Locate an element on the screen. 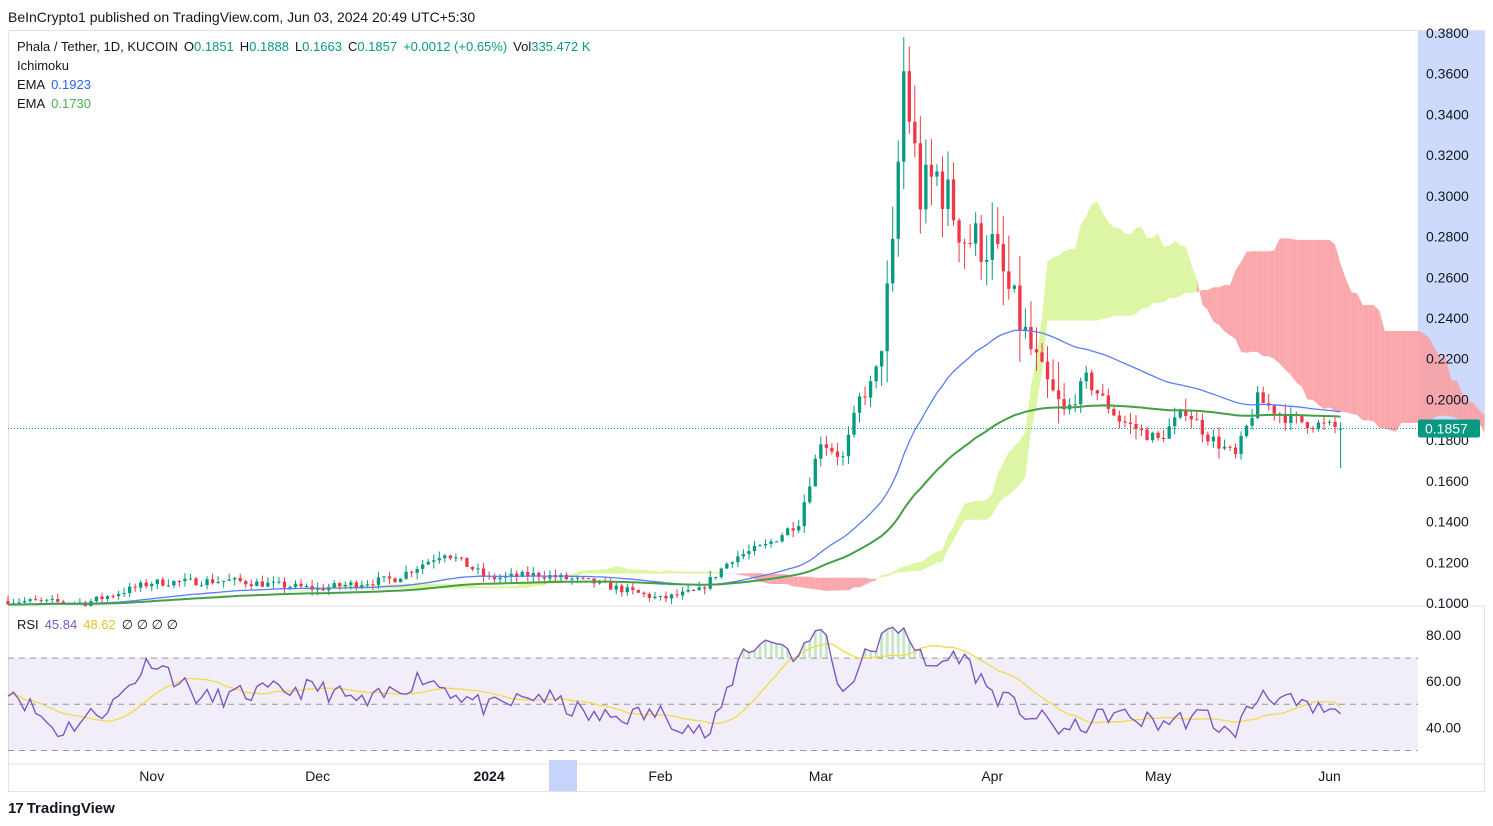  symbol-name: Phala / Tether, 1D, KUCOIN is located at coordinates (97, 46).